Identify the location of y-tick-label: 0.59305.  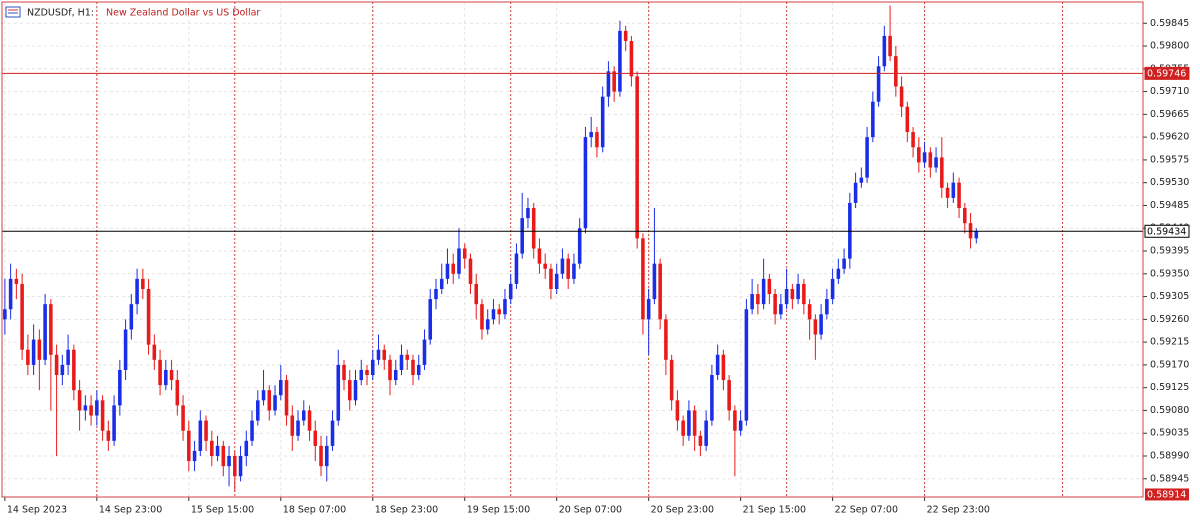
(1169, 296).